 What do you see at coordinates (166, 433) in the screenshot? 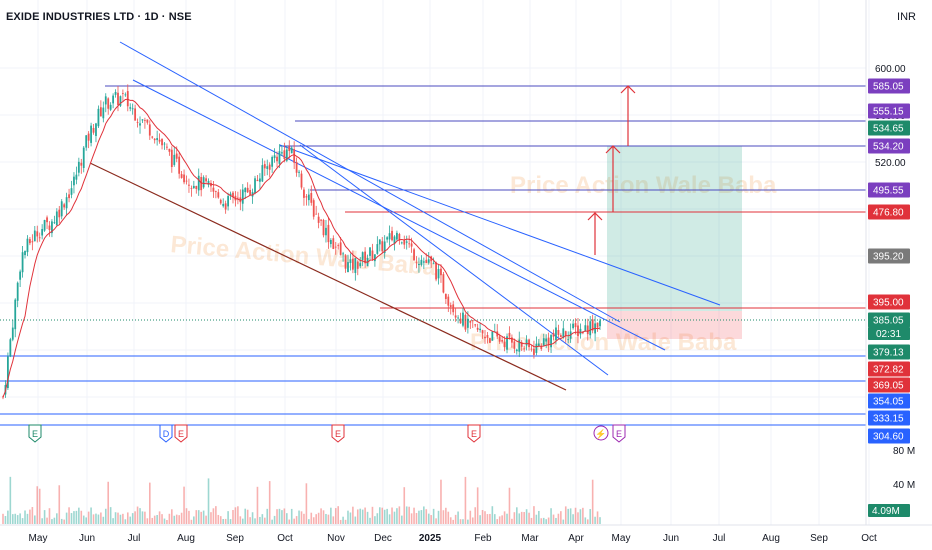
I see `event-marker: D` at bounding box center [166, 433].